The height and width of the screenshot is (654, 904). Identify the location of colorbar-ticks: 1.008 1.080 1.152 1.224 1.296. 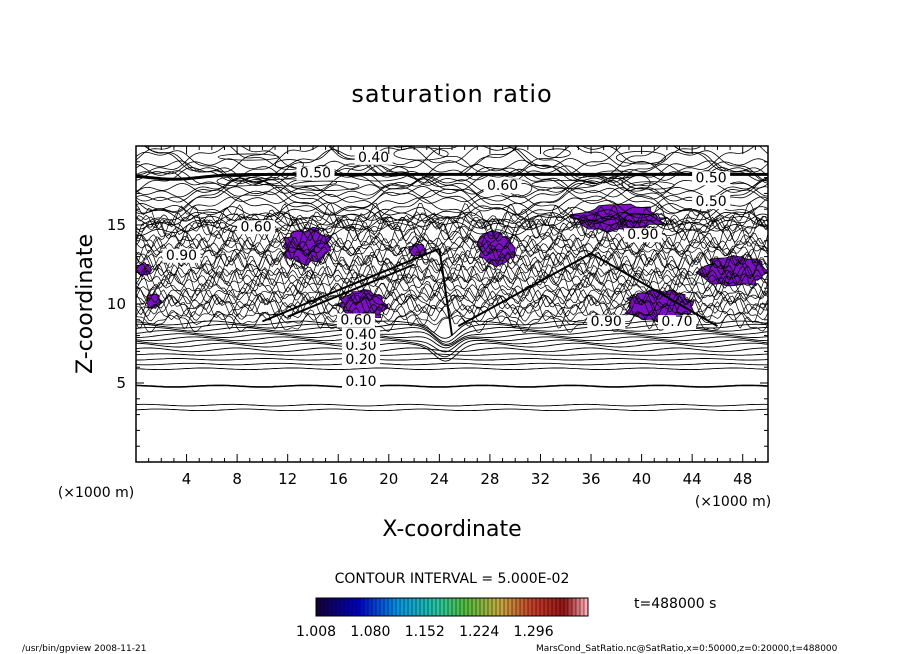
(425, 632).